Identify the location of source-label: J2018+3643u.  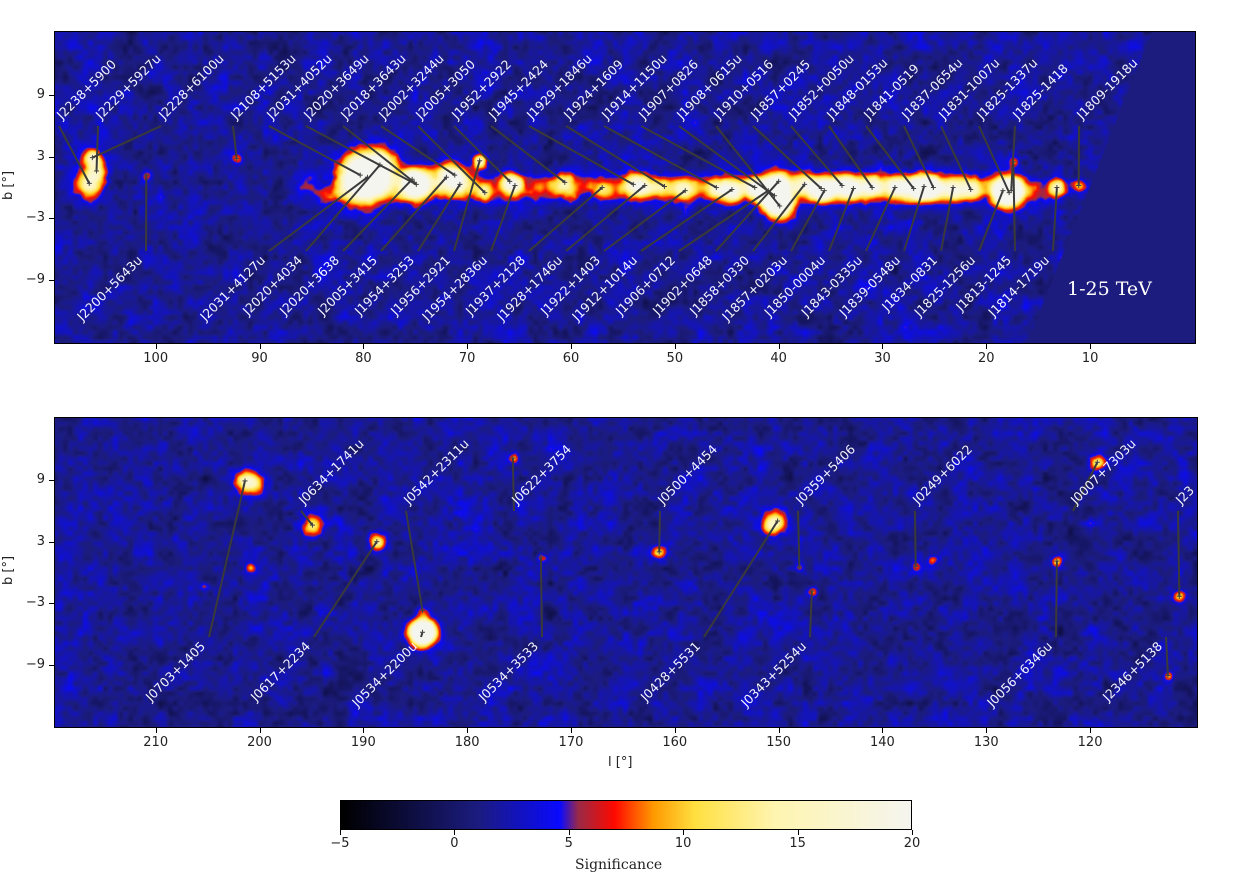
(373, 87).